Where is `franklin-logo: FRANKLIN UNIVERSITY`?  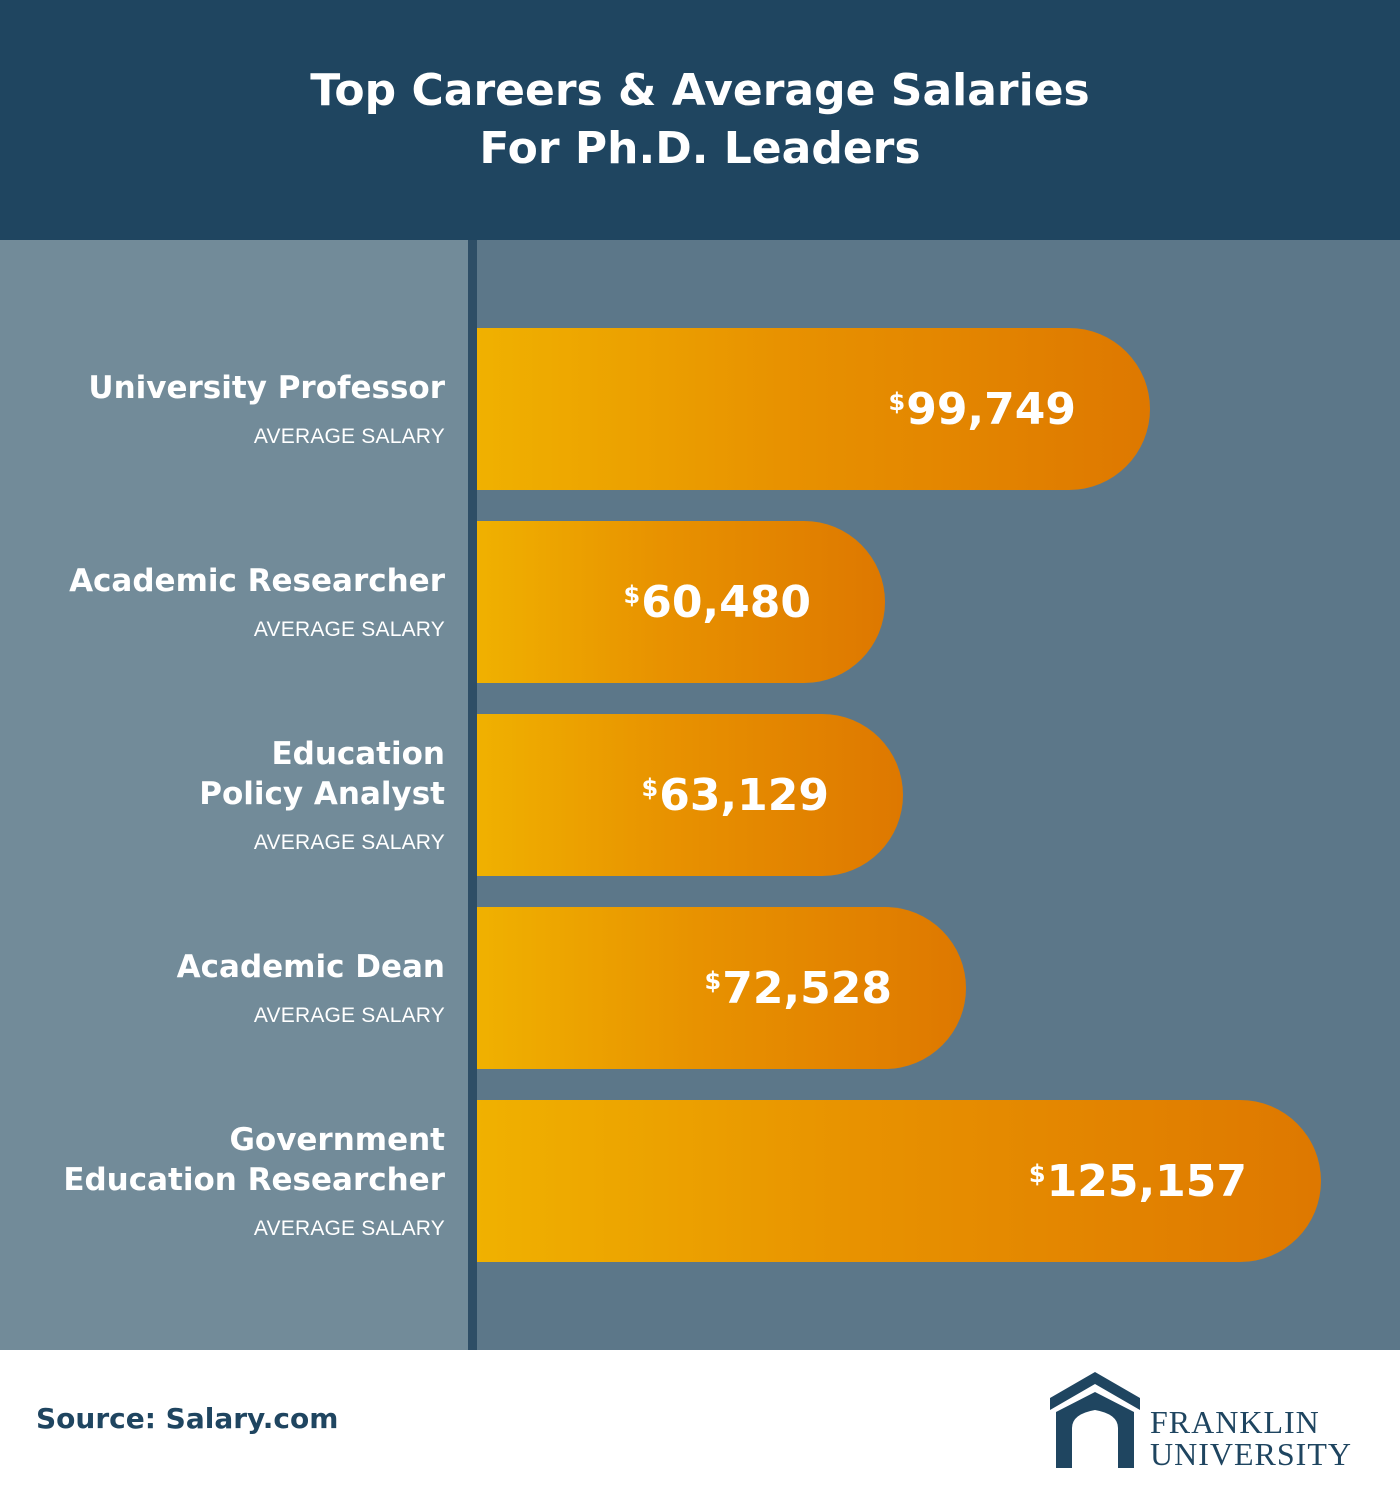 franklin-logo: FRANKLIN UNIVERSITY is located at coordinates (1210, 1422).